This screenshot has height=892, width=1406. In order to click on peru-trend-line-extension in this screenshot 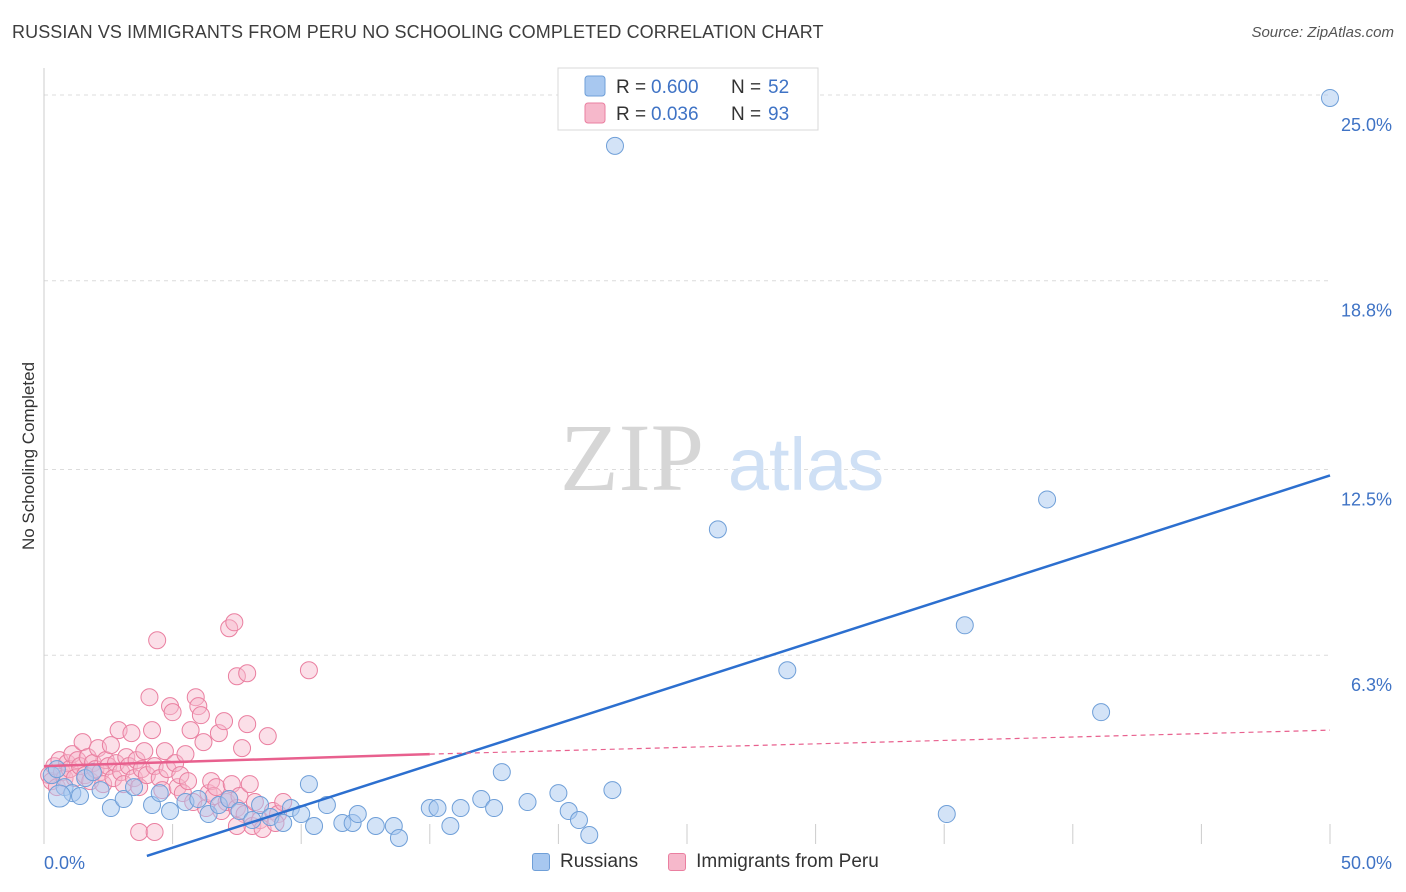, I will do `click(880, 742)`.